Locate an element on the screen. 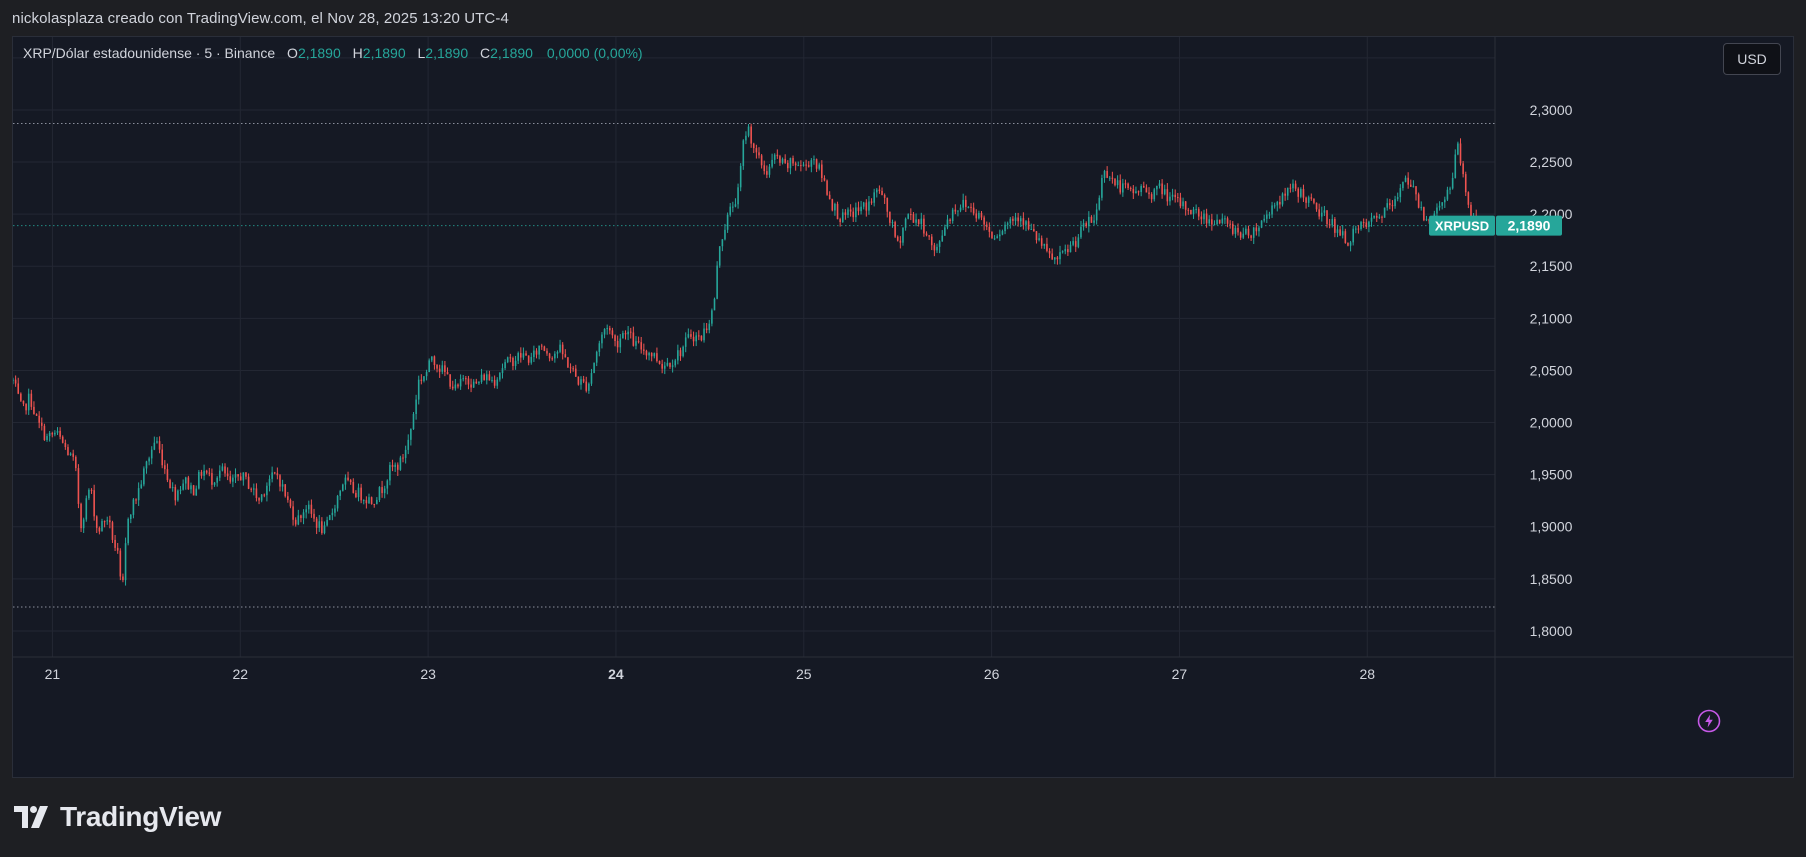 This screenshot has height=857, width=1806. currency-button: USD is located at coordinates (1752, 59).